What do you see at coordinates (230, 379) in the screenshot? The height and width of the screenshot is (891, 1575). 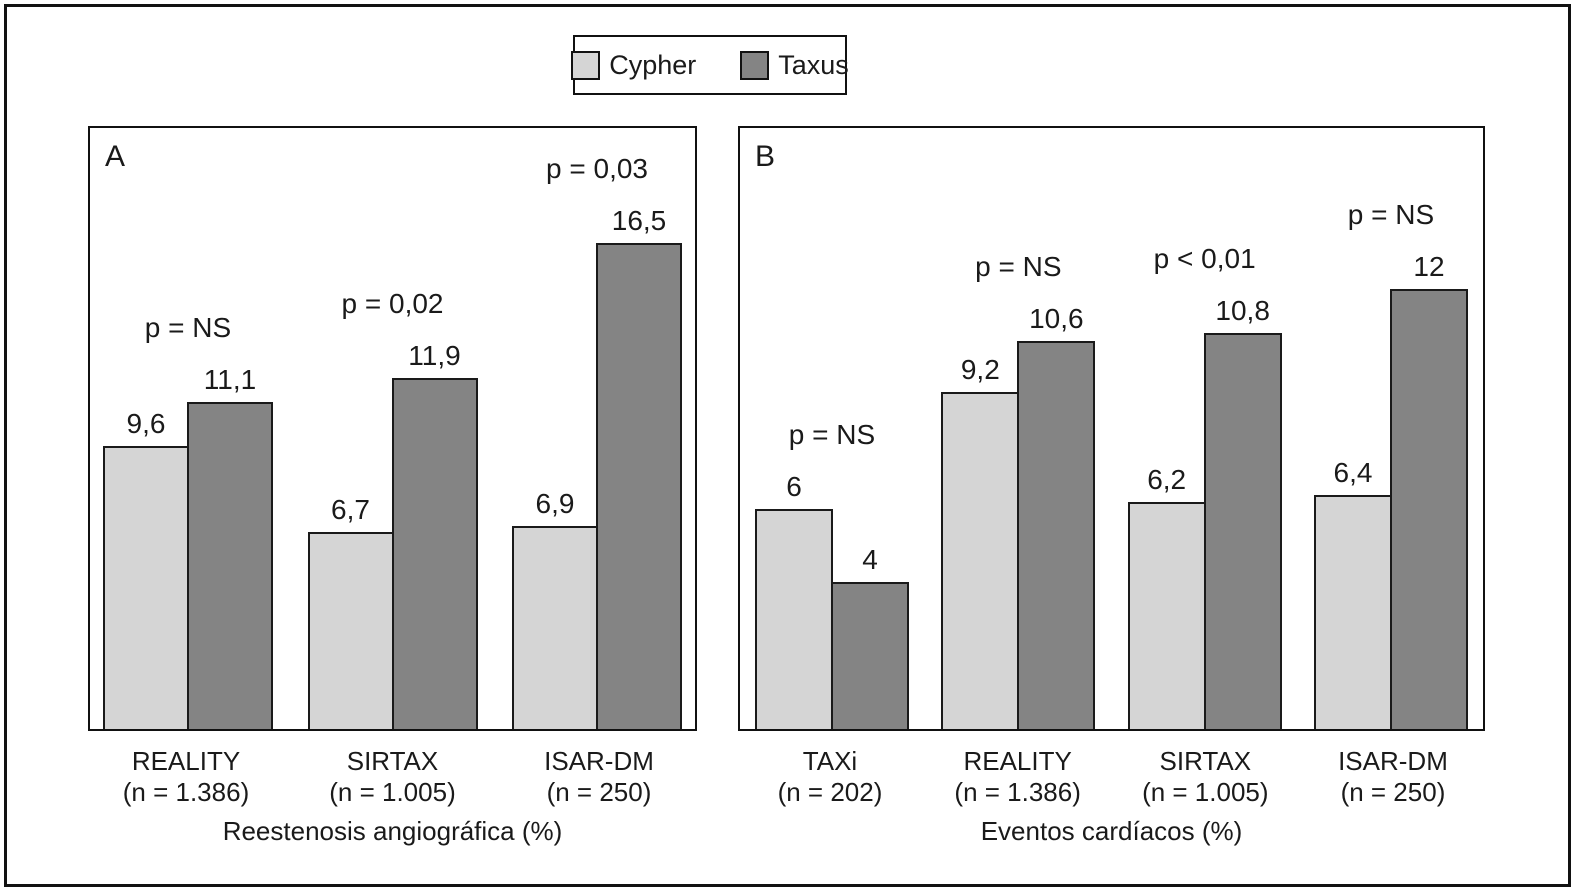 I see `value-label: 11,1` at bounding box center [230, 379].